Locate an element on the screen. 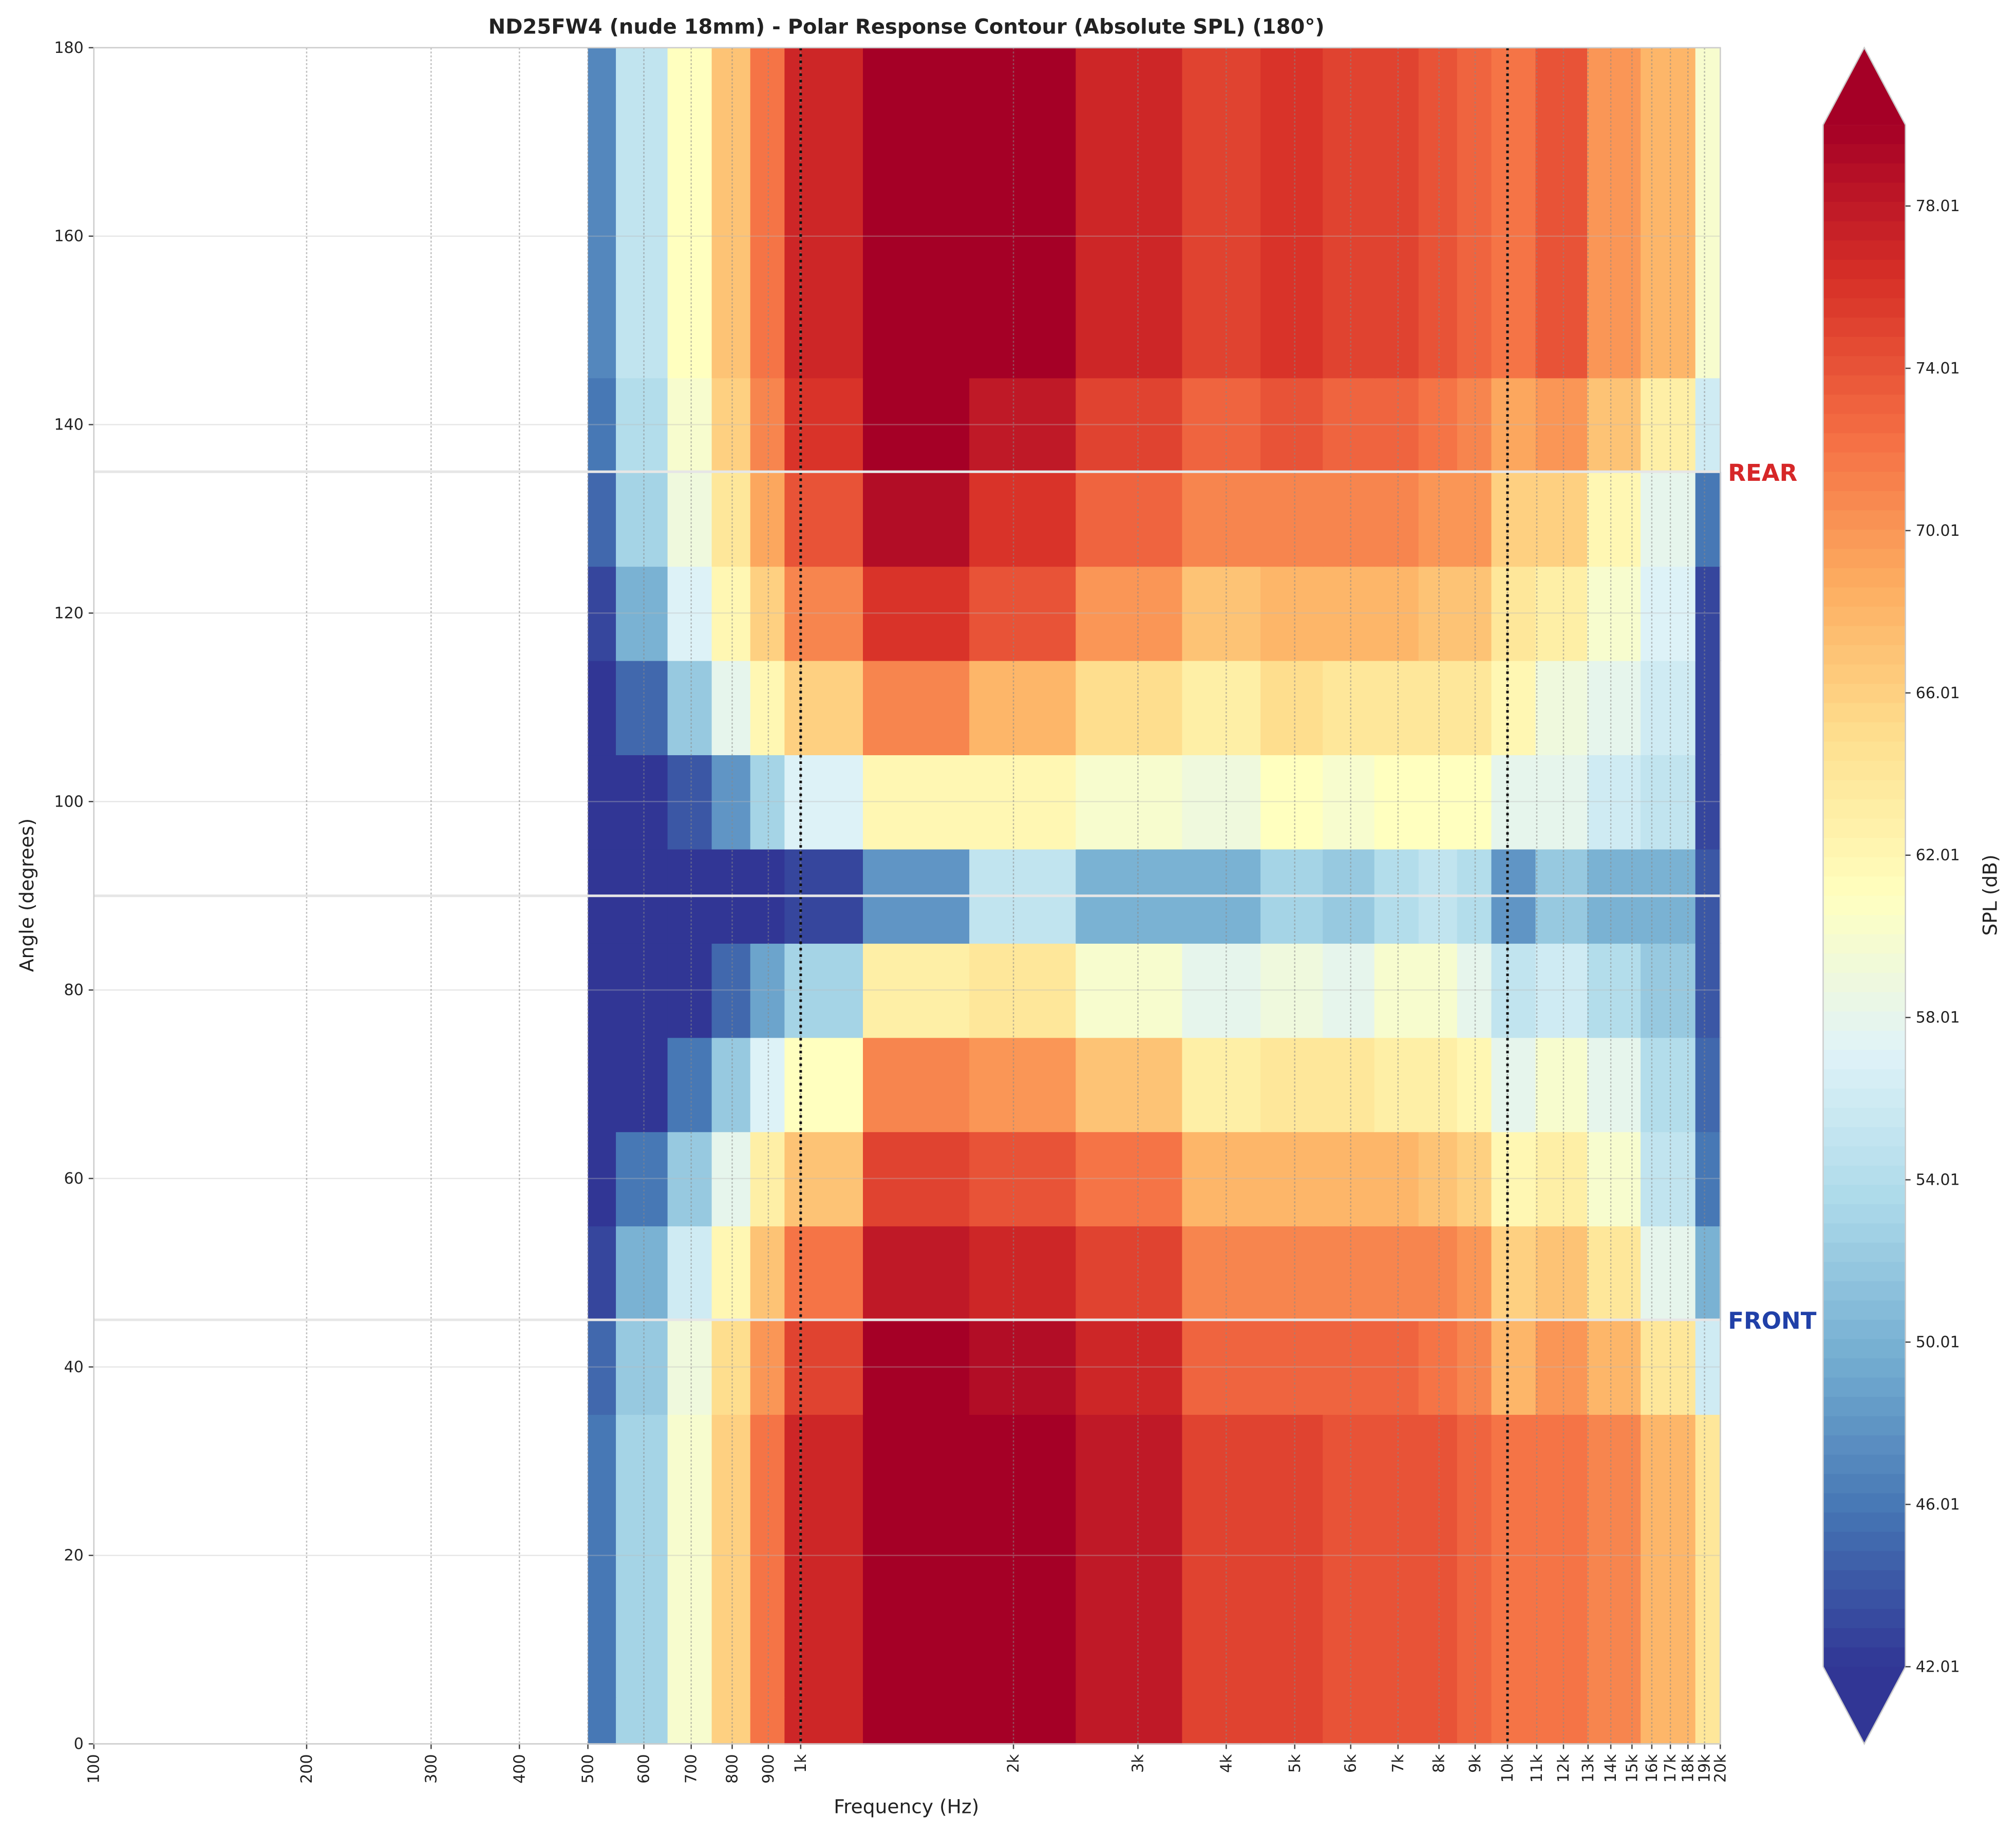 This screenshot has width=2016, height=1834. y-tick-label: 160 is located at coordinates (69, 237).